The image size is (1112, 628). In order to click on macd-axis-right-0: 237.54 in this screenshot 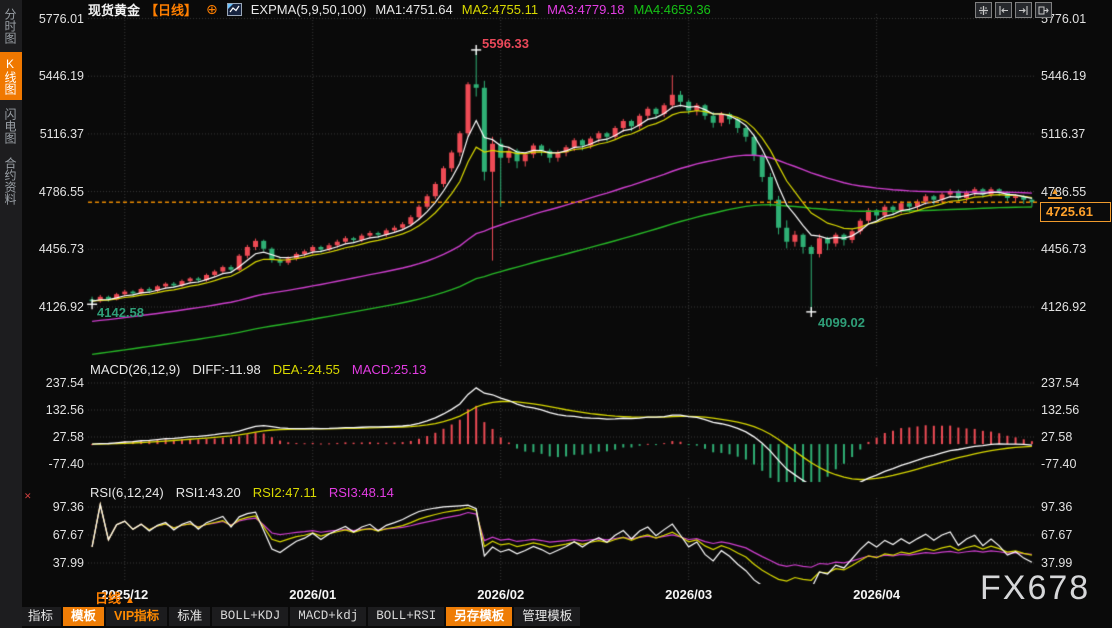, I will do `click(1060, 383)`.